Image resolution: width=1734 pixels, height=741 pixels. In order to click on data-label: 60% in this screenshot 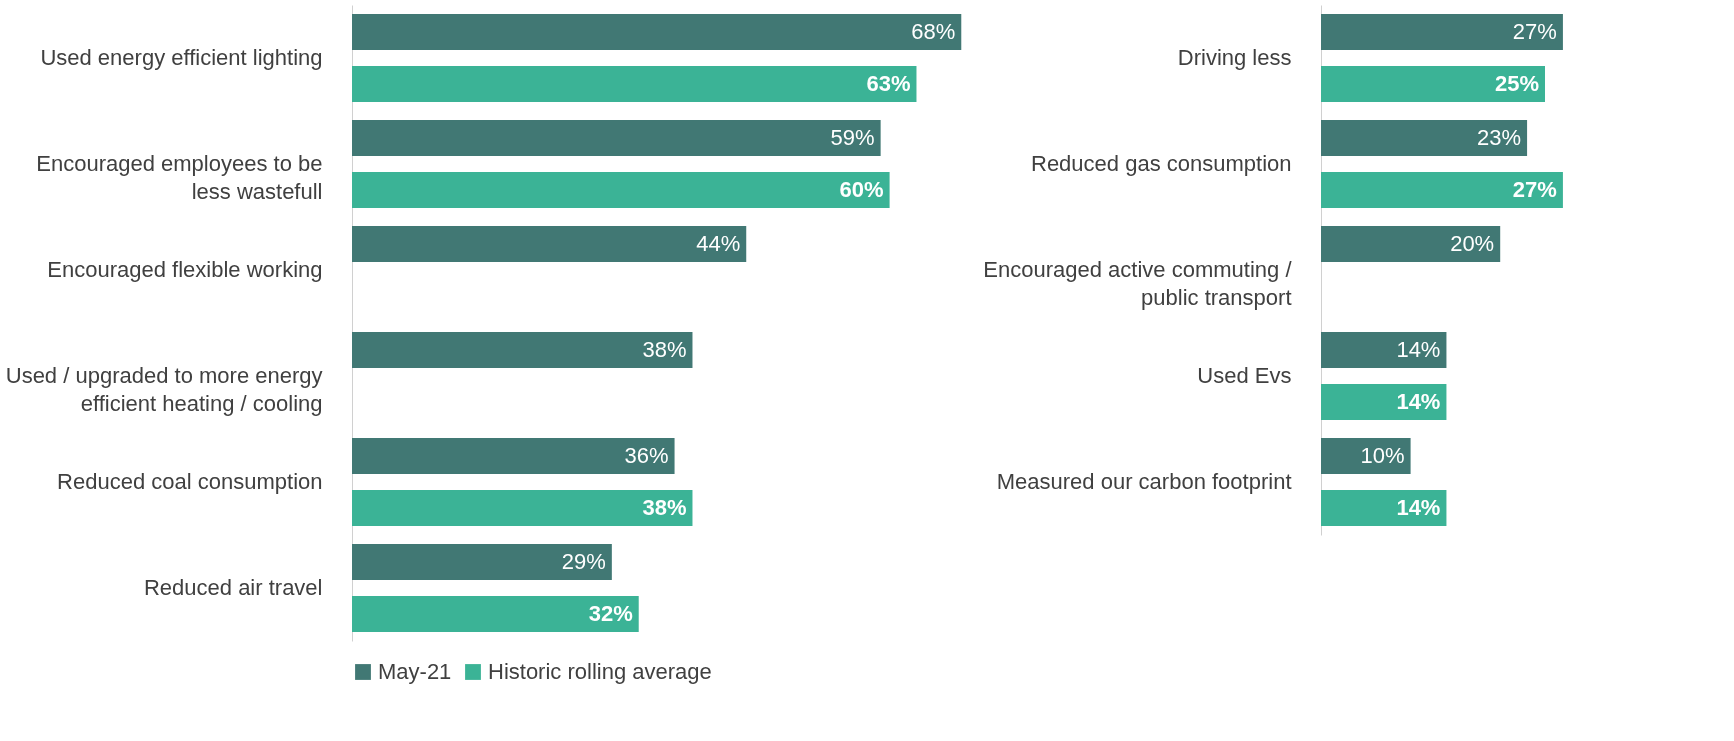, I will do `click(861, 189)`.